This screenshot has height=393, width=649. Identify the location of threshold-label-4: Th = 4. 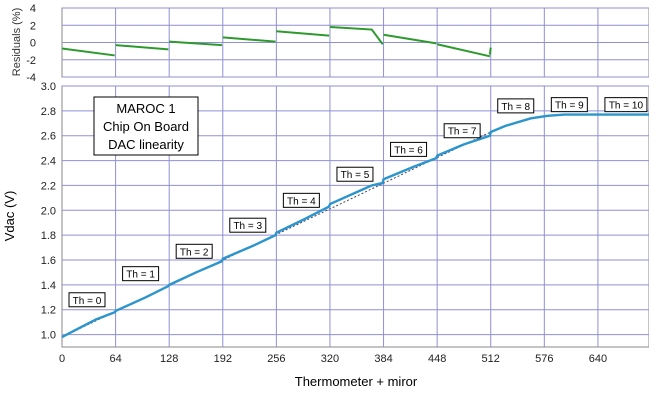
(301, 200).